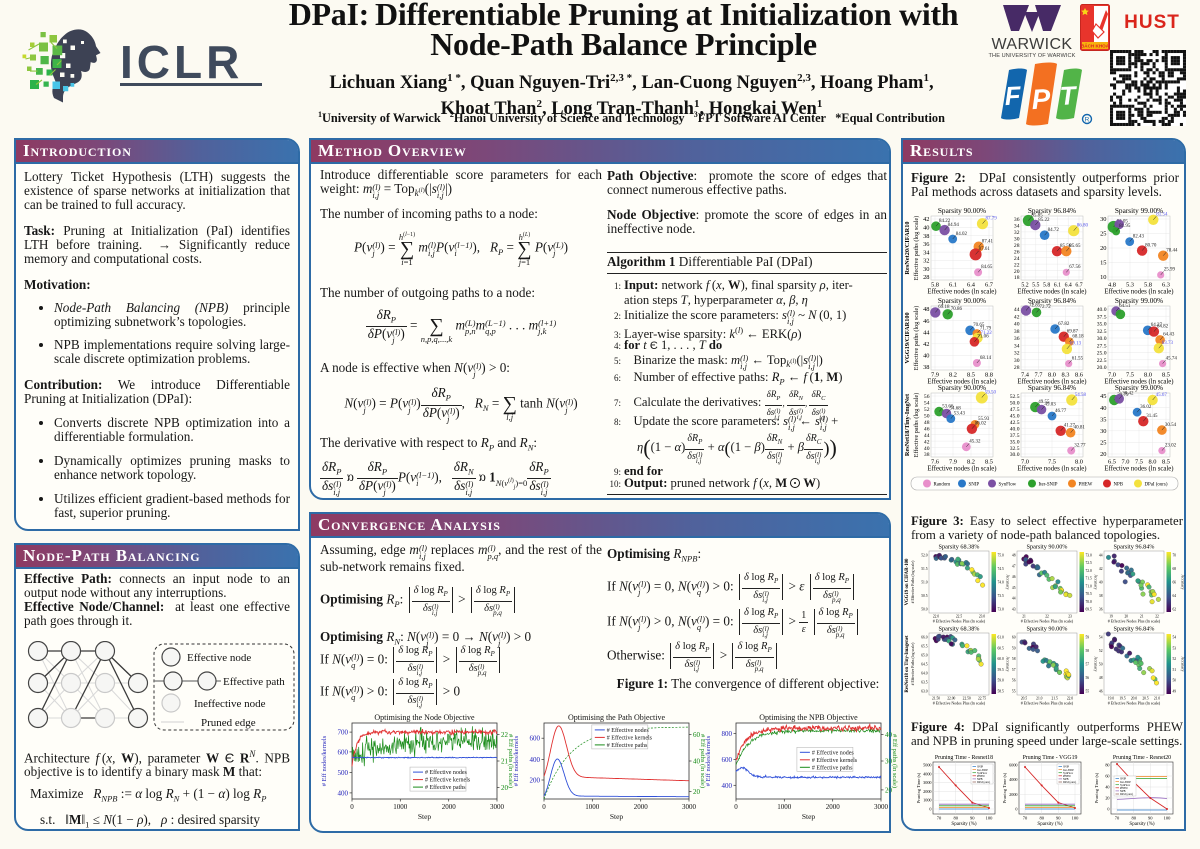 The height and width of the screenshot is (849, 1200). What do you see at coordinates (1089, 563) in the screenshot?
I see `svg-text: 72.5` at bounding box center [1089, 563].